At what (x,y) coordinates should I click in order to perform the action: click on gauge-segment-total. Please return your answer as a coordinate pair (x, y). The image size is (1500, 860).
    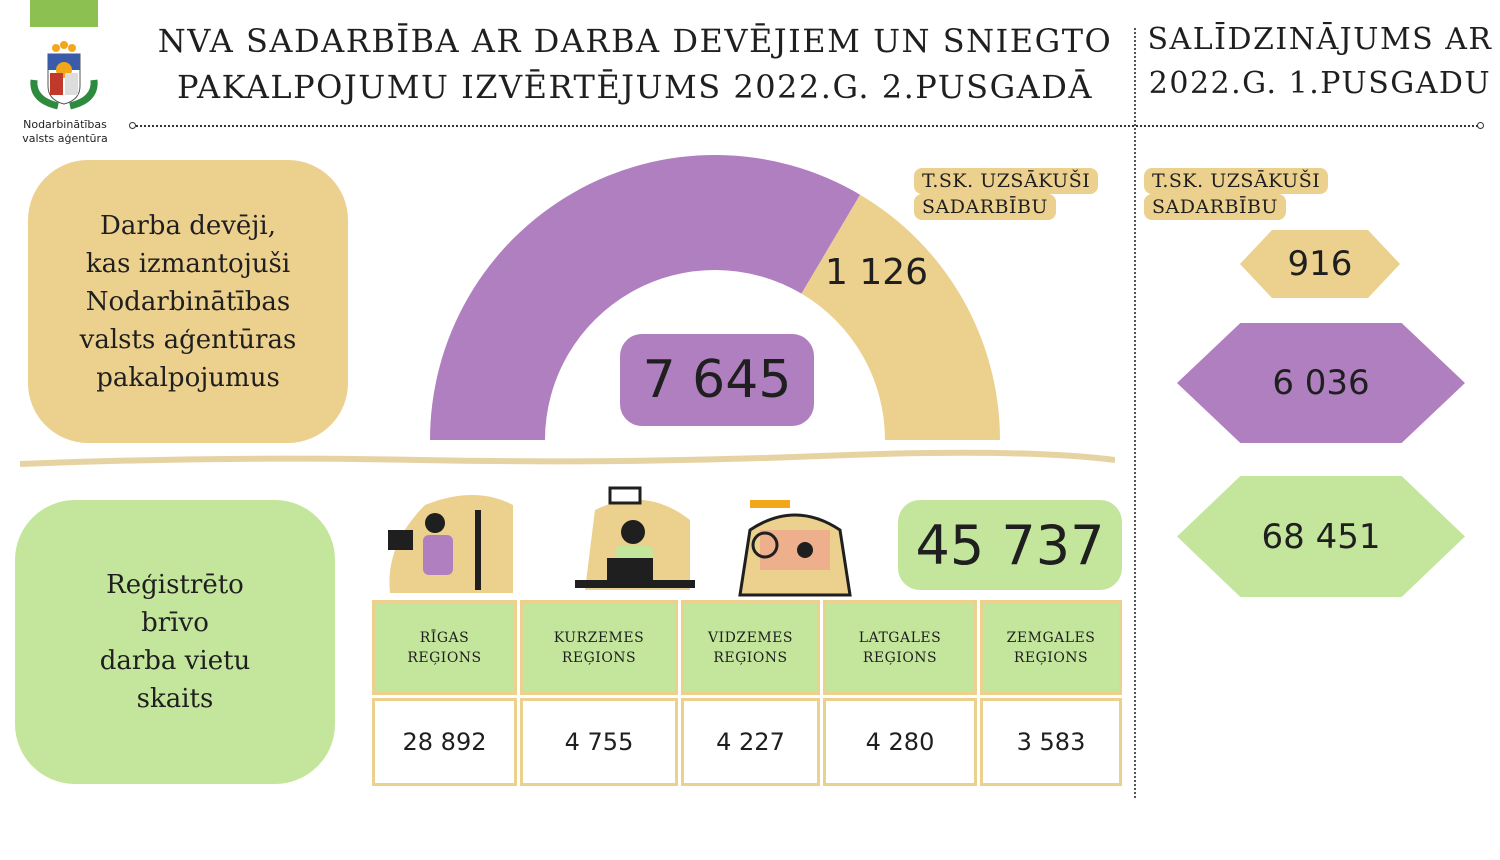
    Looking at the image, I should click on (645, 297).